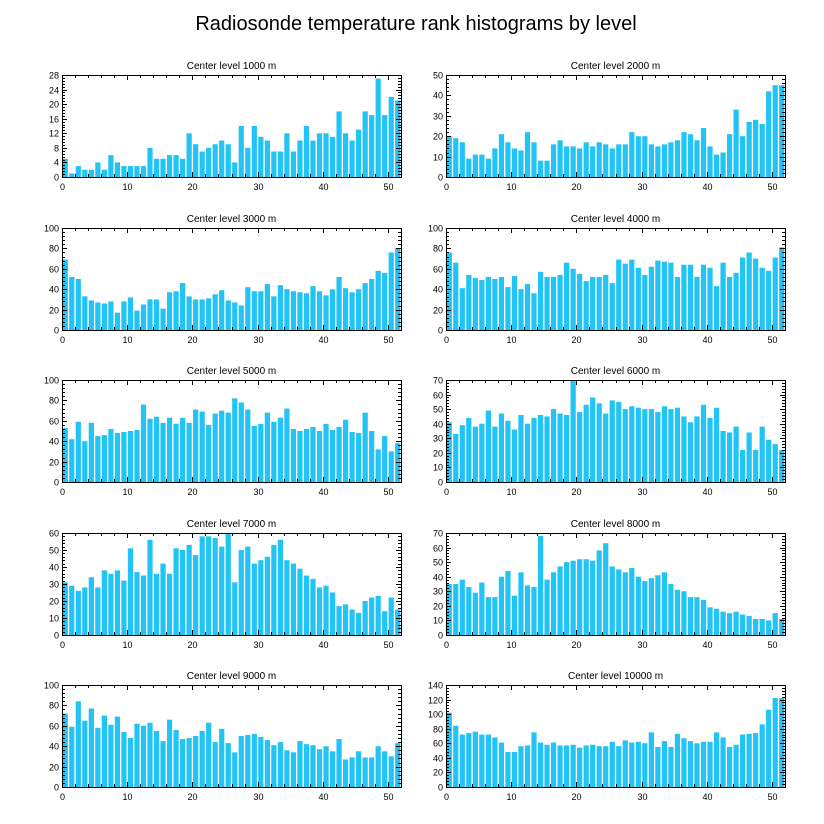 Image resolution: width=824 pixels, height=824 pixels. Describe the element at coordinates (616, 524) in the screenshot. I see `panel-title: Center level 8000 m` at that location.